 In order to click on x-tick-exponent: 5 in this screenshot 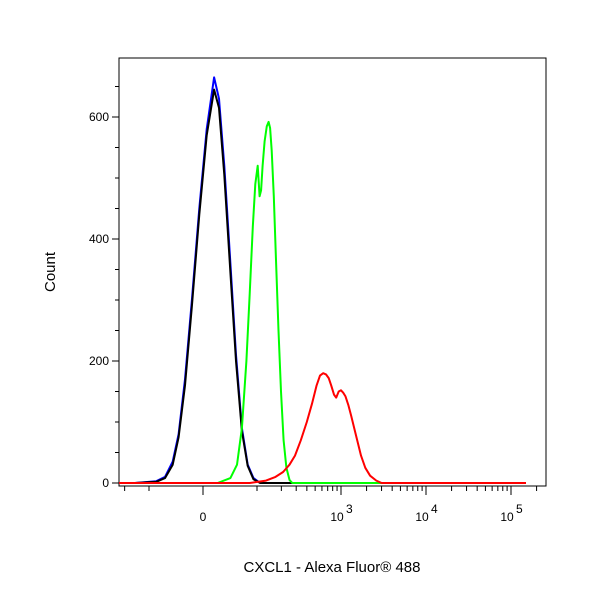, I will do `click(519, 509)`.